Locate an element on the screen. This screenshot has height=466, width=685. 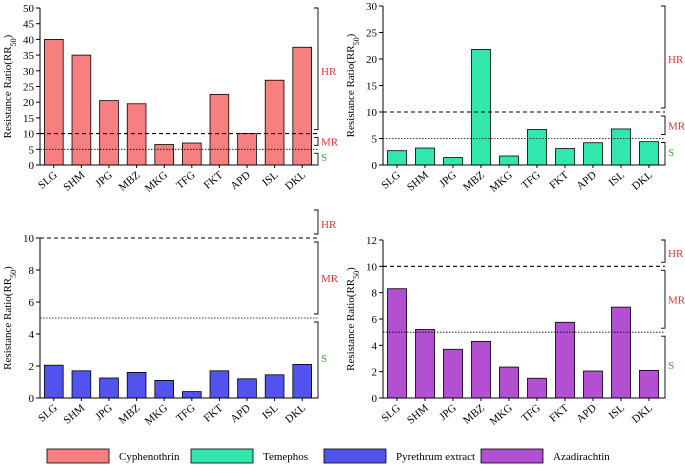
y-tick-label: 4 is located at coordinates (32, 335).